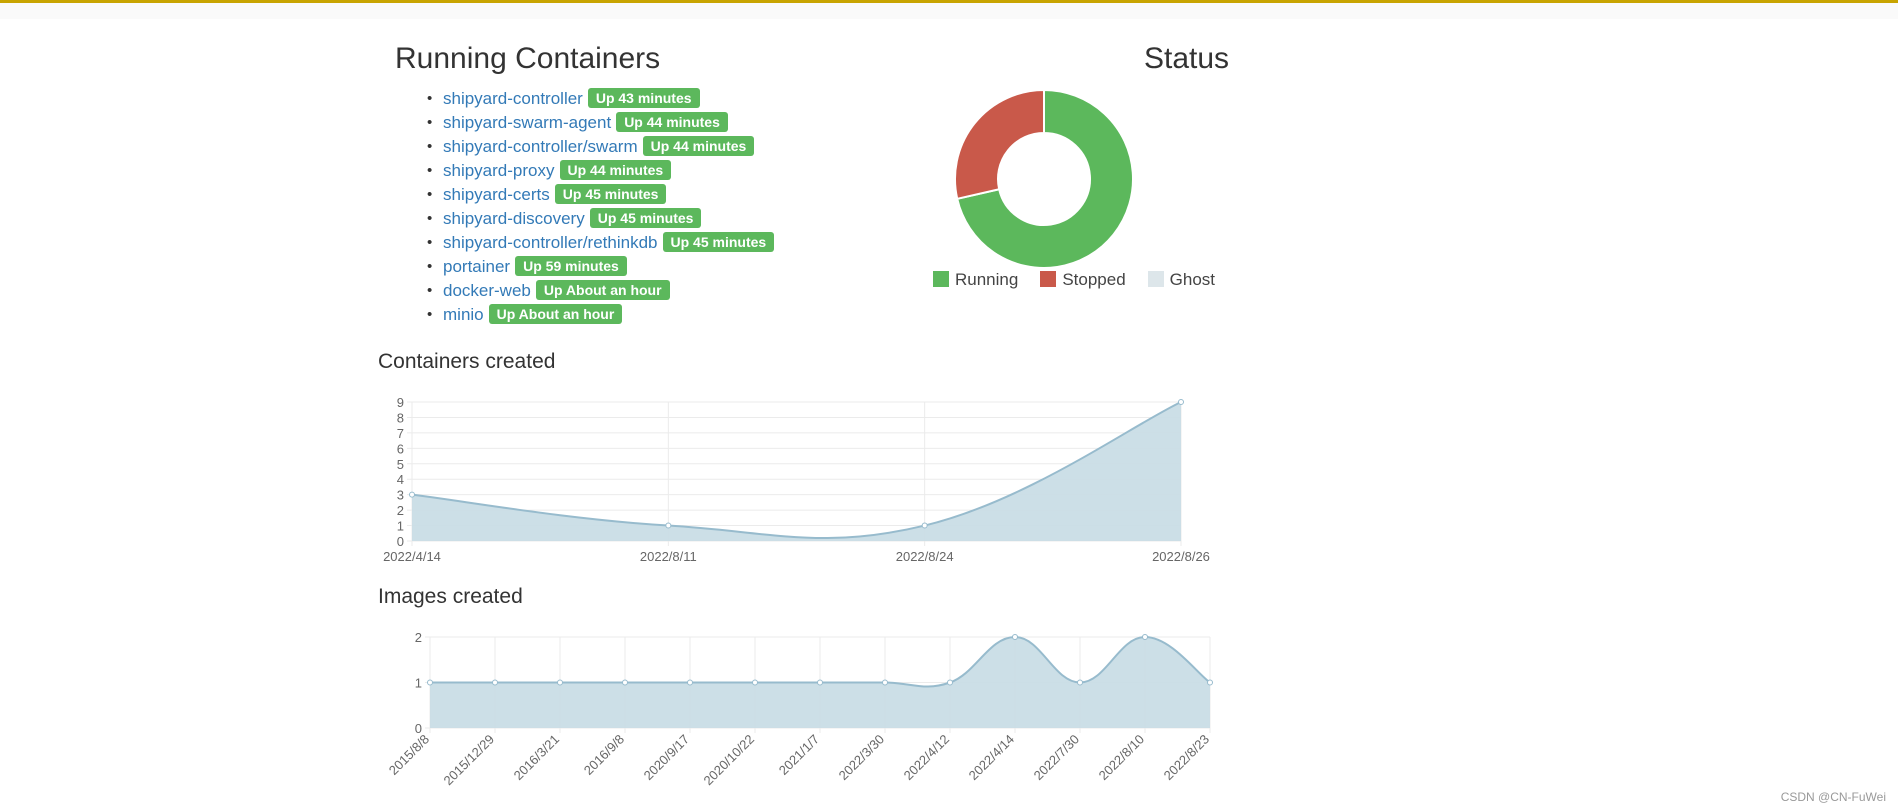 The height and width of the screenshot is (810, 1898). What do you see at coordinates (400, 417) in the screenshot?
I see `y-tick-label: 8` at bounding box center [400, 417].